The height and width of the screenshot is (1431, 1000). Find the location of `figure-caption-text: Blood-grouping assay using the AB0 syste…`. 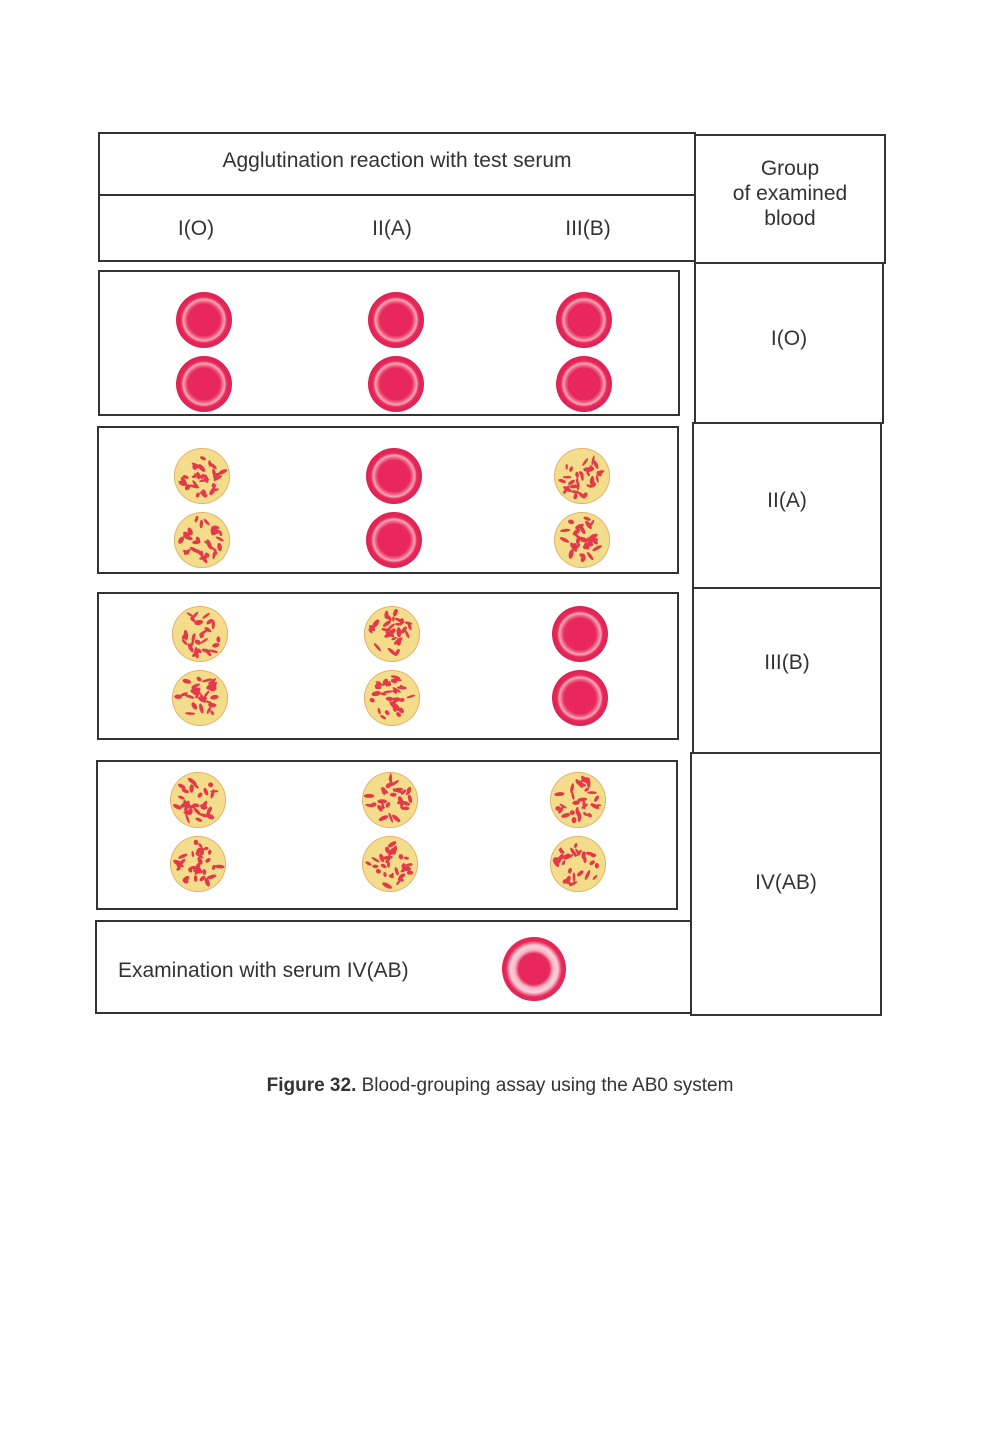

figure-caption-text: Blood-grouping assay using the AB0 syste… is located at coordinates (547, 1085).